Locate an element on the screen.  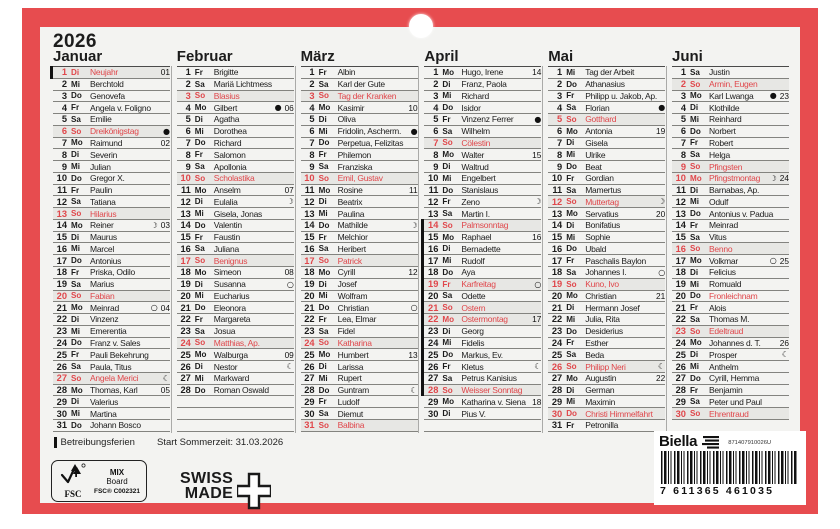
day-name: Bernadette is located at coordinates (481, 248).